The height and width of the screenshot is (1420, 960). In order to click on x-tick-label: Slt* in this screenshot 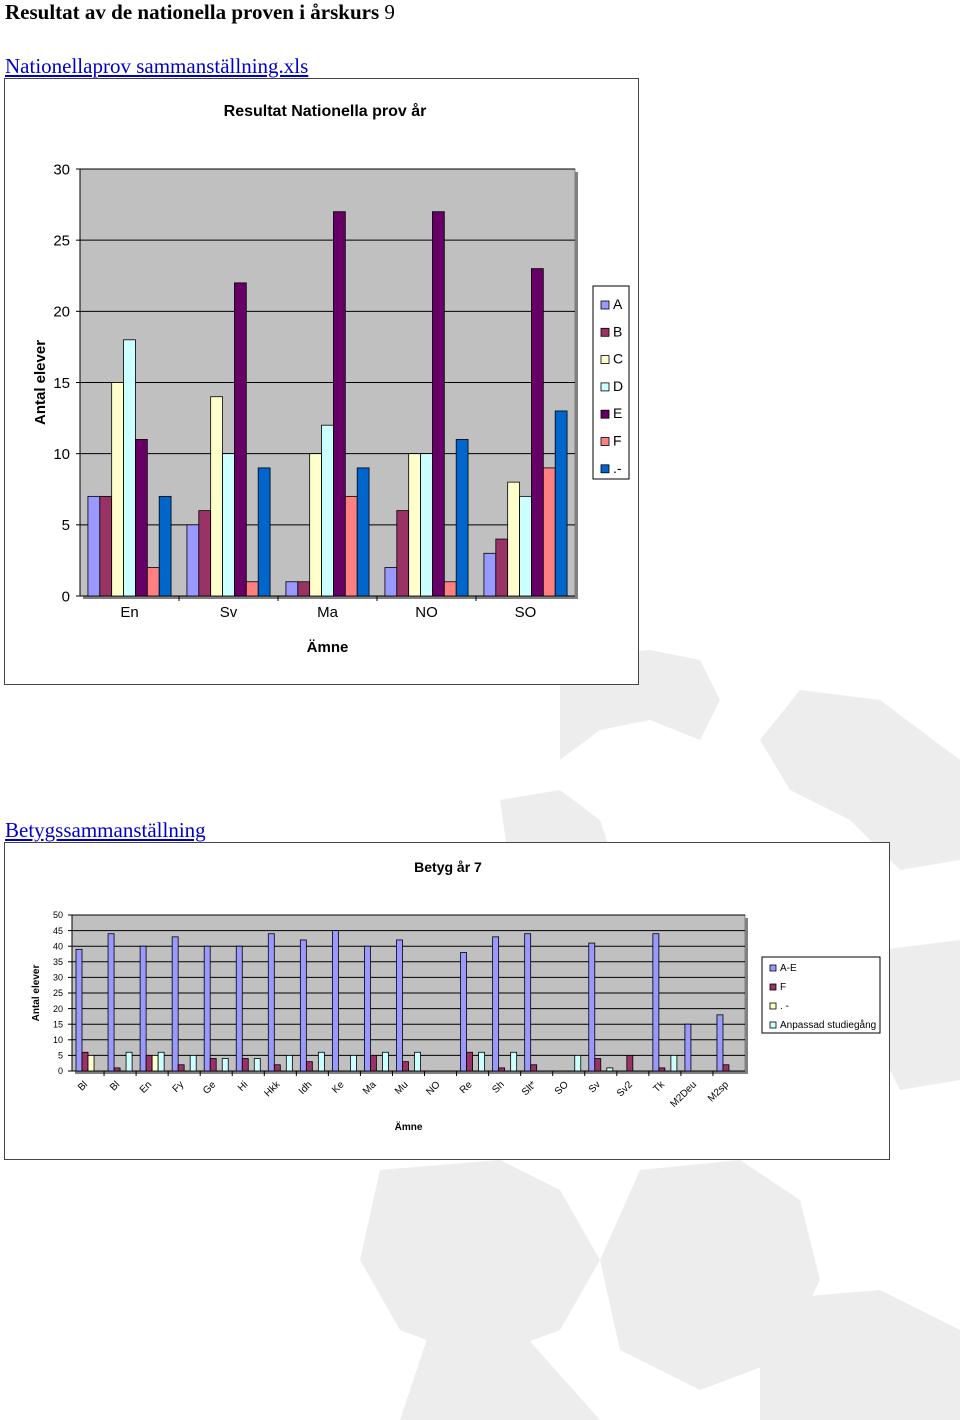, I will do `click(529, 1088)`.